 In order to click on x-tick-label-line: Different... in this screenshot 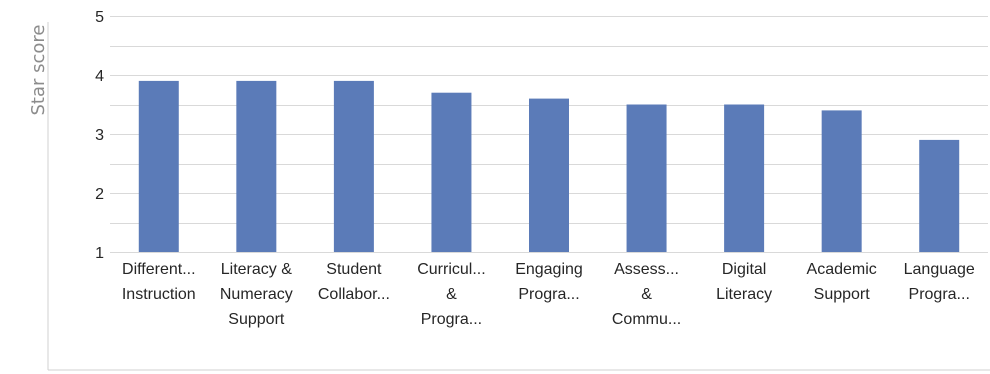, I will do `click(159, 269)`.